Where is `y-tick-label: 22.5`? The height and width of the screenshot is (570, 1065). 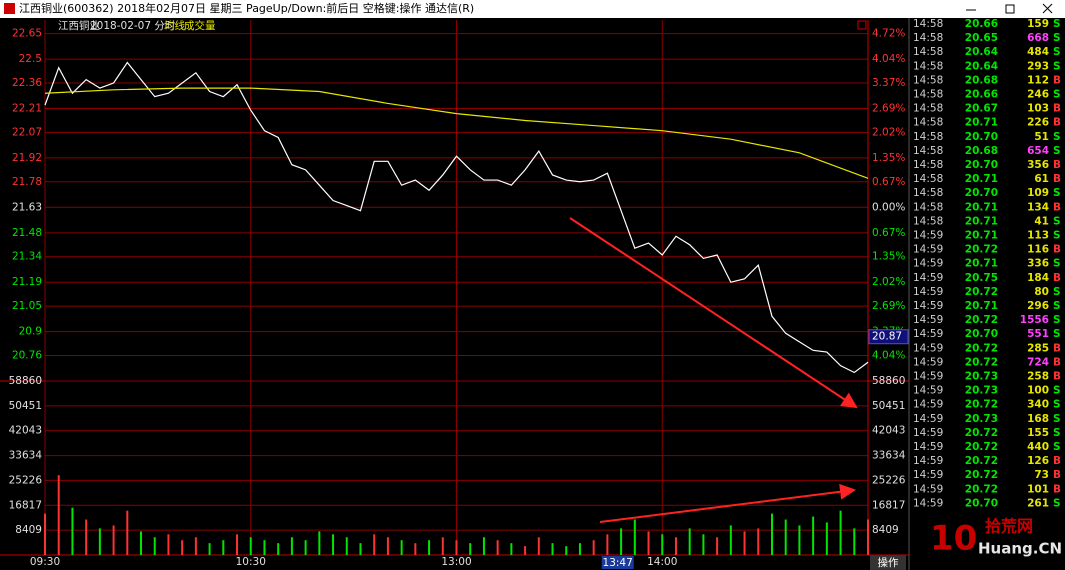
y-tick-label: 22.5 is located at coordinates (30, 59).